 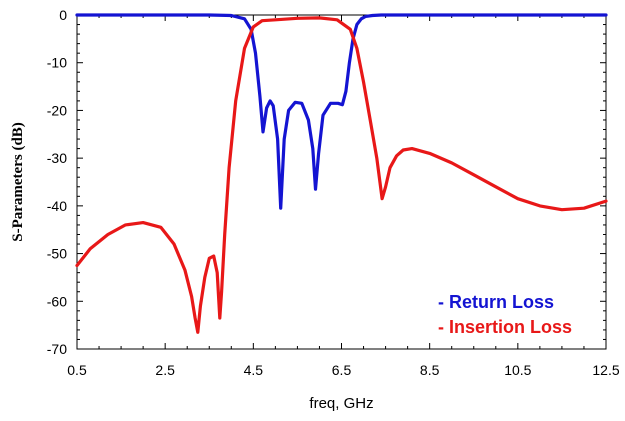 What do you see at coordinates (57, 63) in the screenshot?
I see `y-tick-label: -10` at bounding box center [57, 63].